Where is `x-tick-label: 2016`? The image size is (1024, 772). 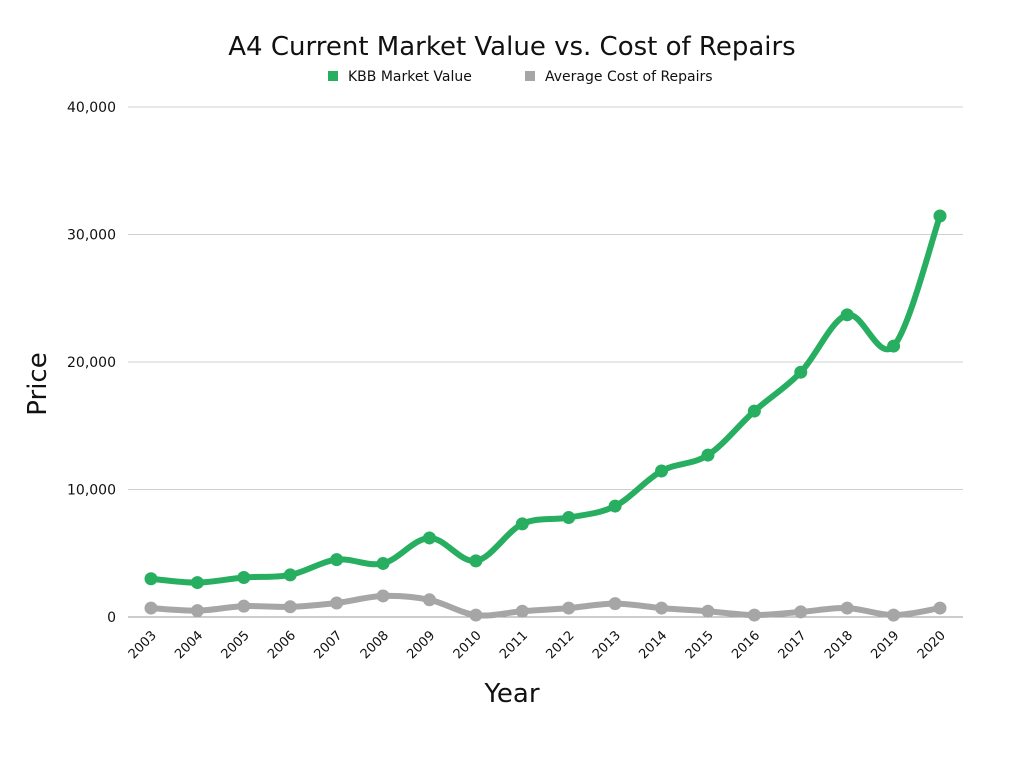
x-tick-label: 2016 is located at coordinates (746, 645).